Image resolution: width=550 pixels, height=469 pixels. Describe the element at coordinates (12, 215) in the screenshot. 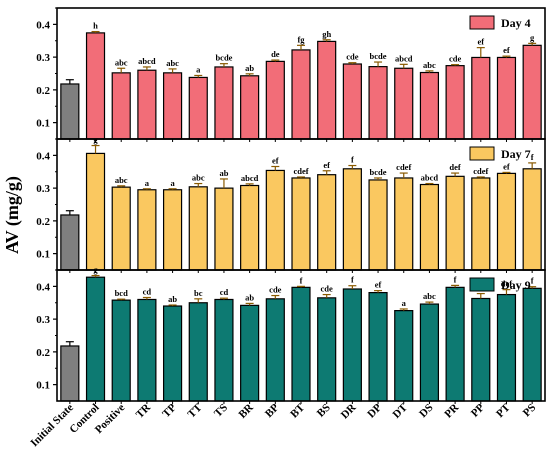

I see `y-axis-label: AV (mg/g)` at that location.